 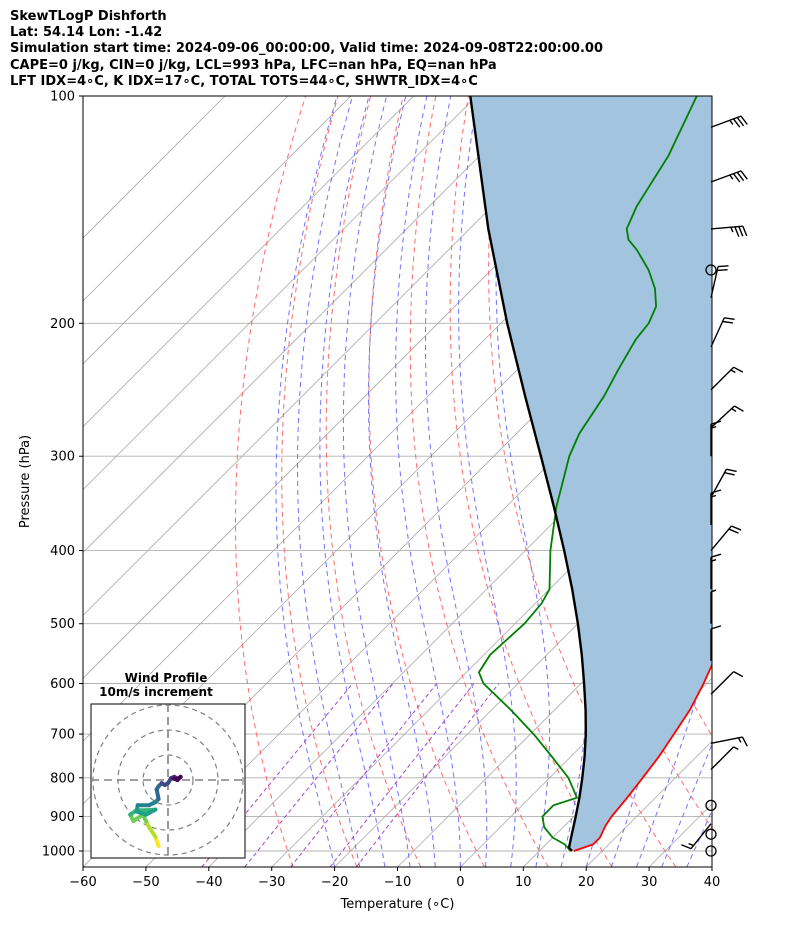 What do you see at coordinates (711, 270) in the screenshot?
I see `calm-wind-circle` at bounding box center [711, 270].